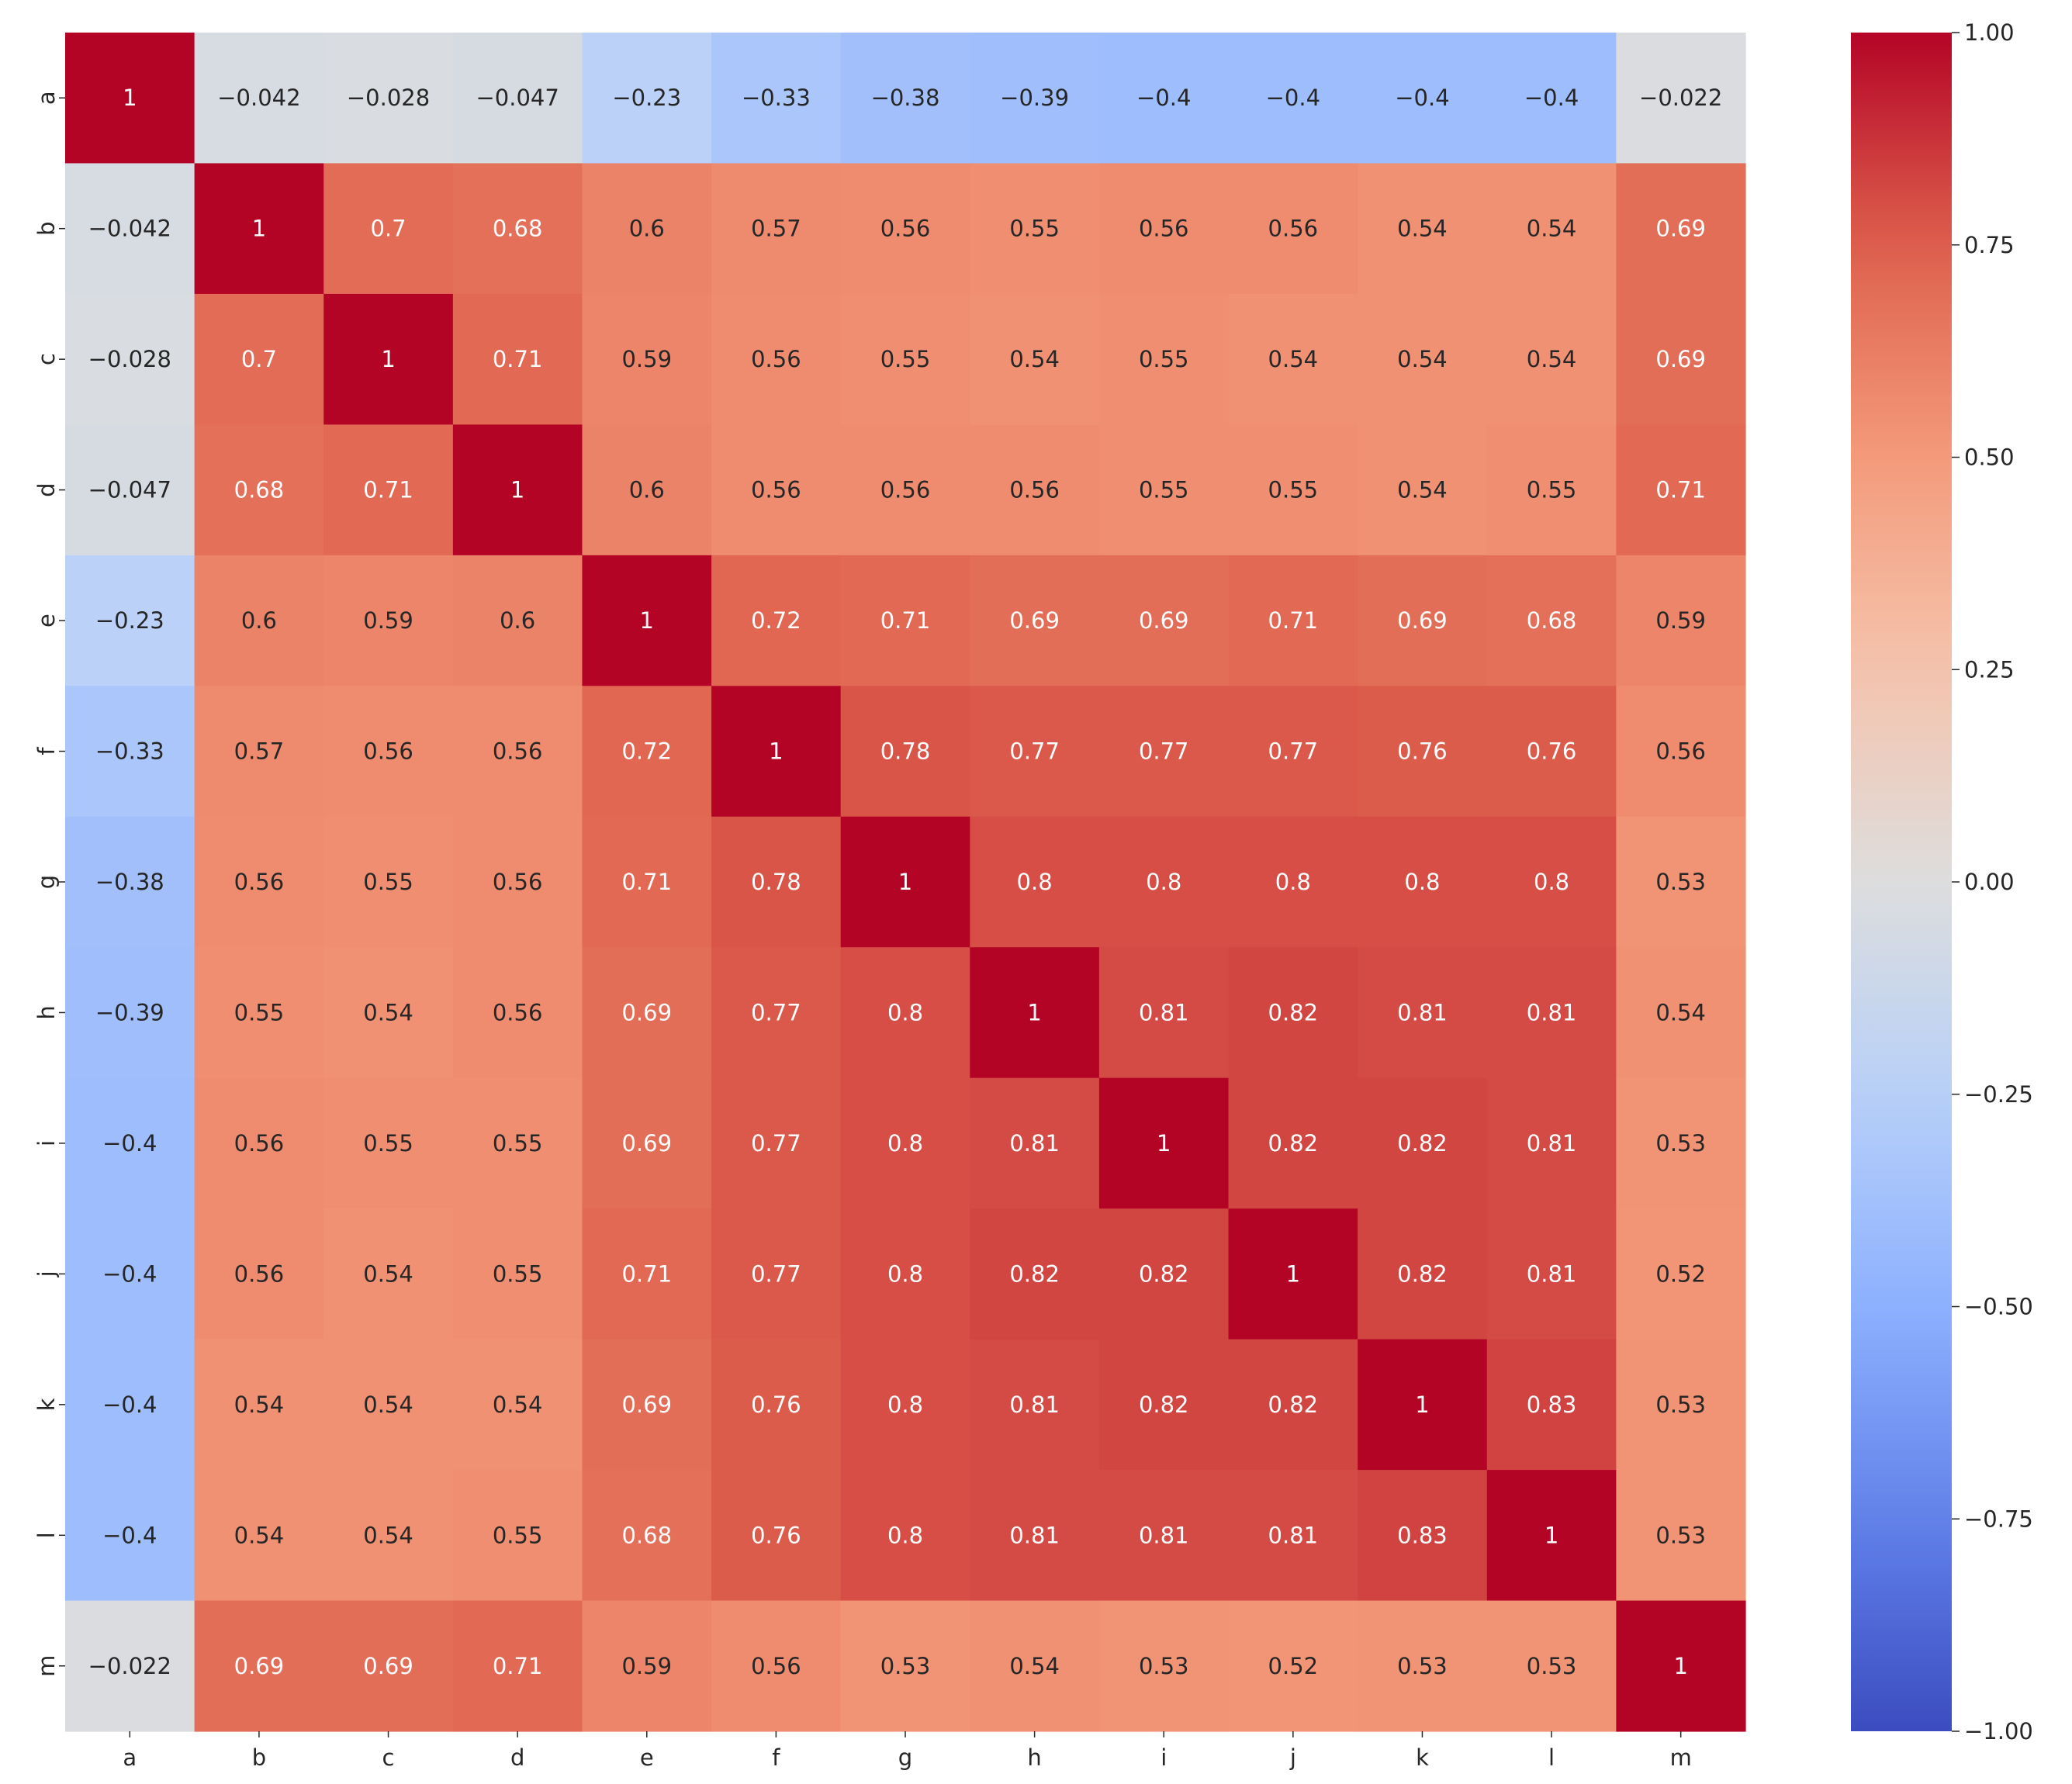  I want to click on heatmap-cell-g-g, so click(905, 882).